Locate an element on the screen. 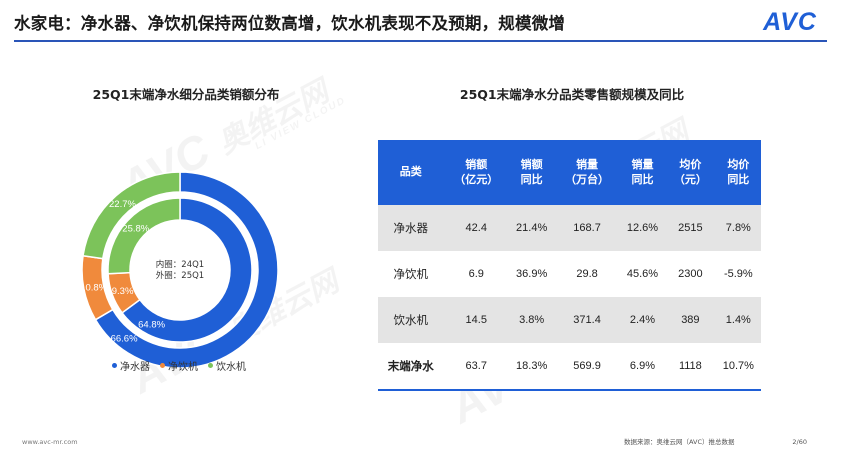 Image resolution: width=841 pixels, height=460 pixels. table-row: 饮水机 14.5 3.8% 371.4 2.4% 389 1.4% is located at coordinates (569, 320).